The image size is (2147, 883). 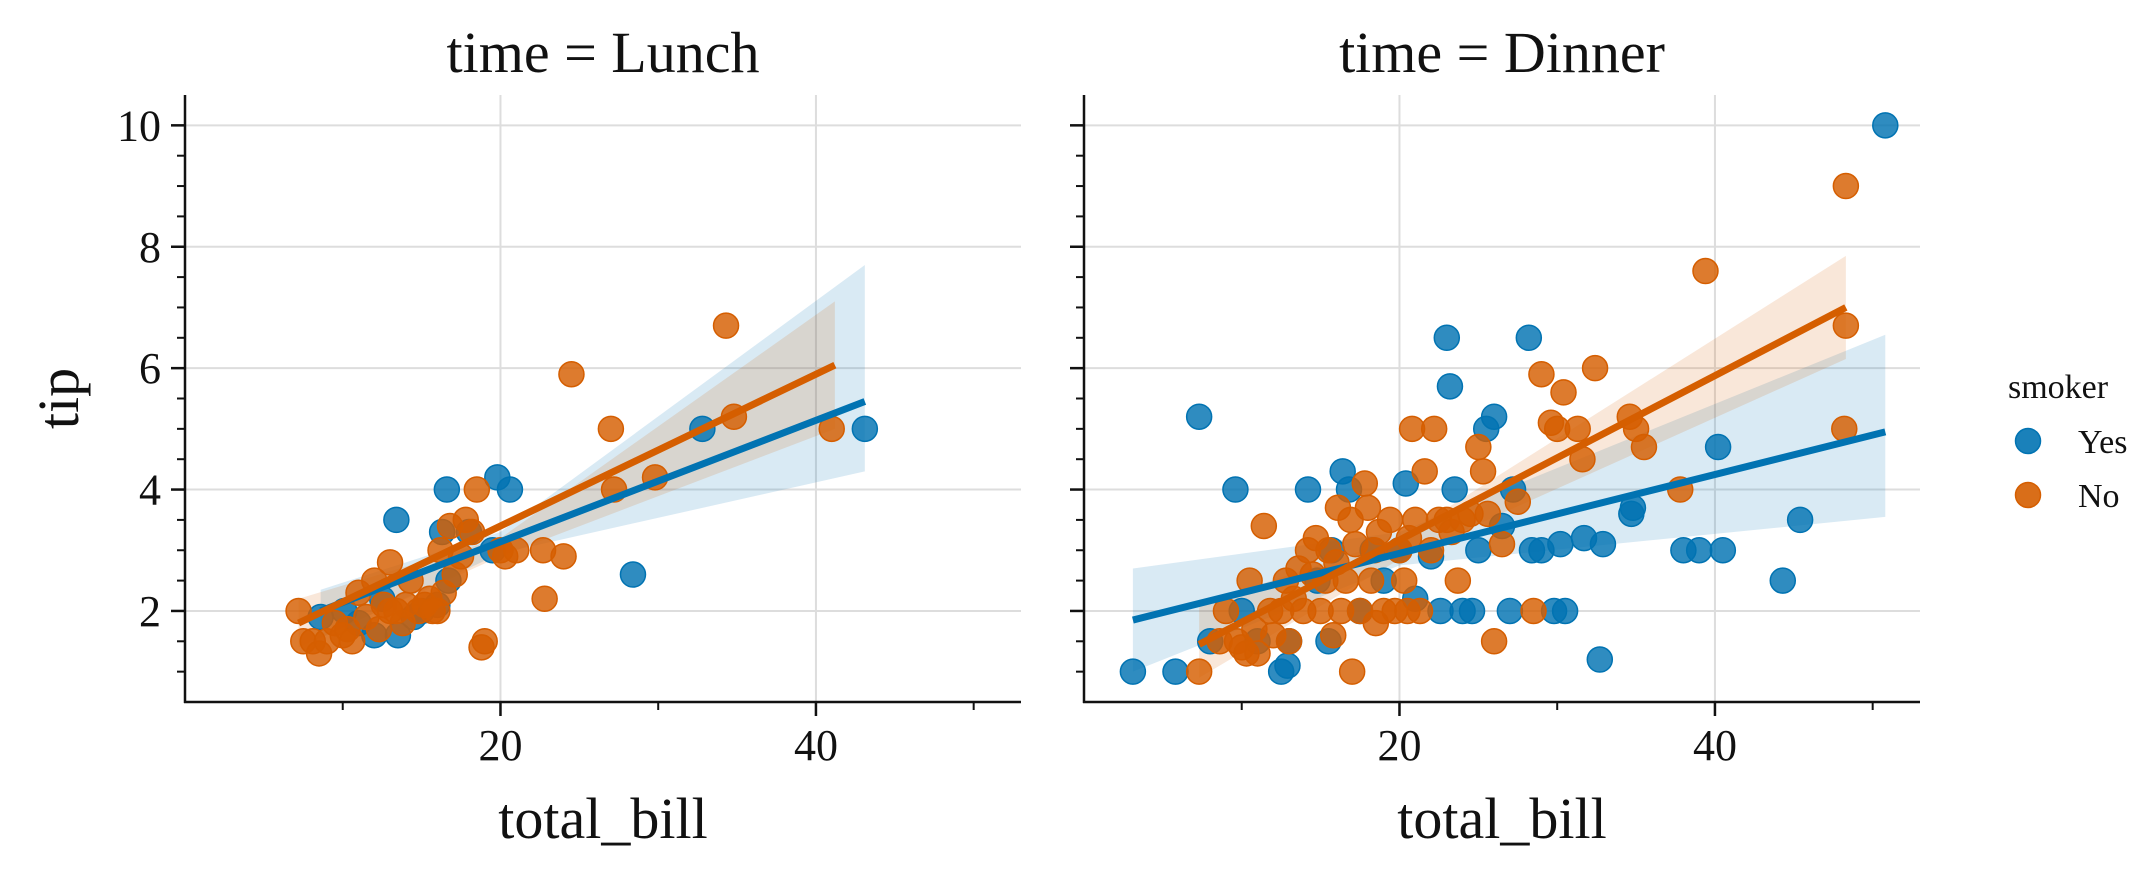 What do you see at coordinates (58, 398) in the screenshot?
I see `y-axis-label: tip` at bounding box center [58, 398].